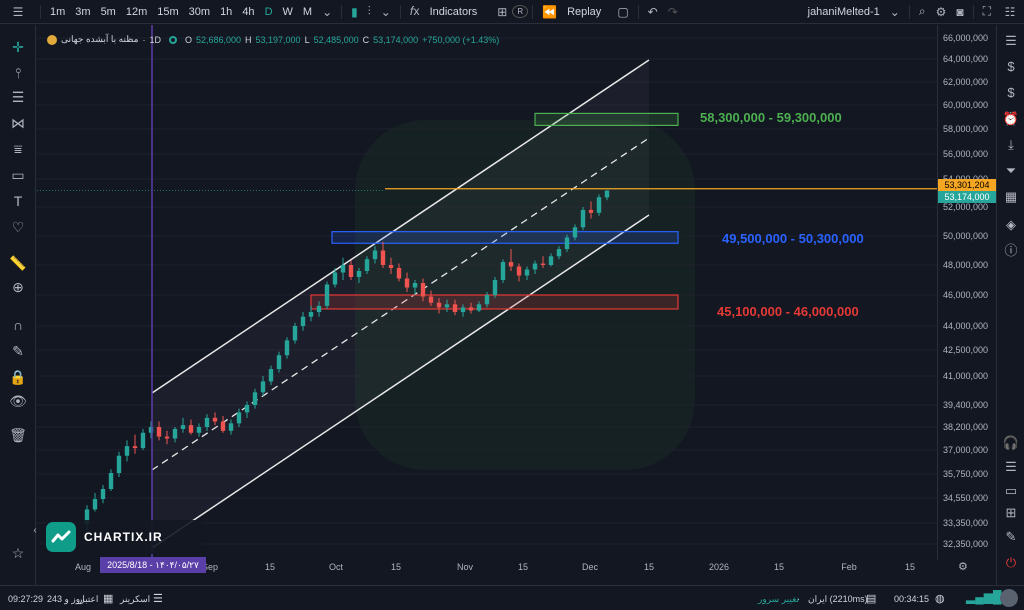 Image resolution: width=1024 pixels, height=610 pixels. What do you see at coordinates (453, 11) in the screenshot?
I see `indicators-button: Indicators` at bounding box center [453, 11].